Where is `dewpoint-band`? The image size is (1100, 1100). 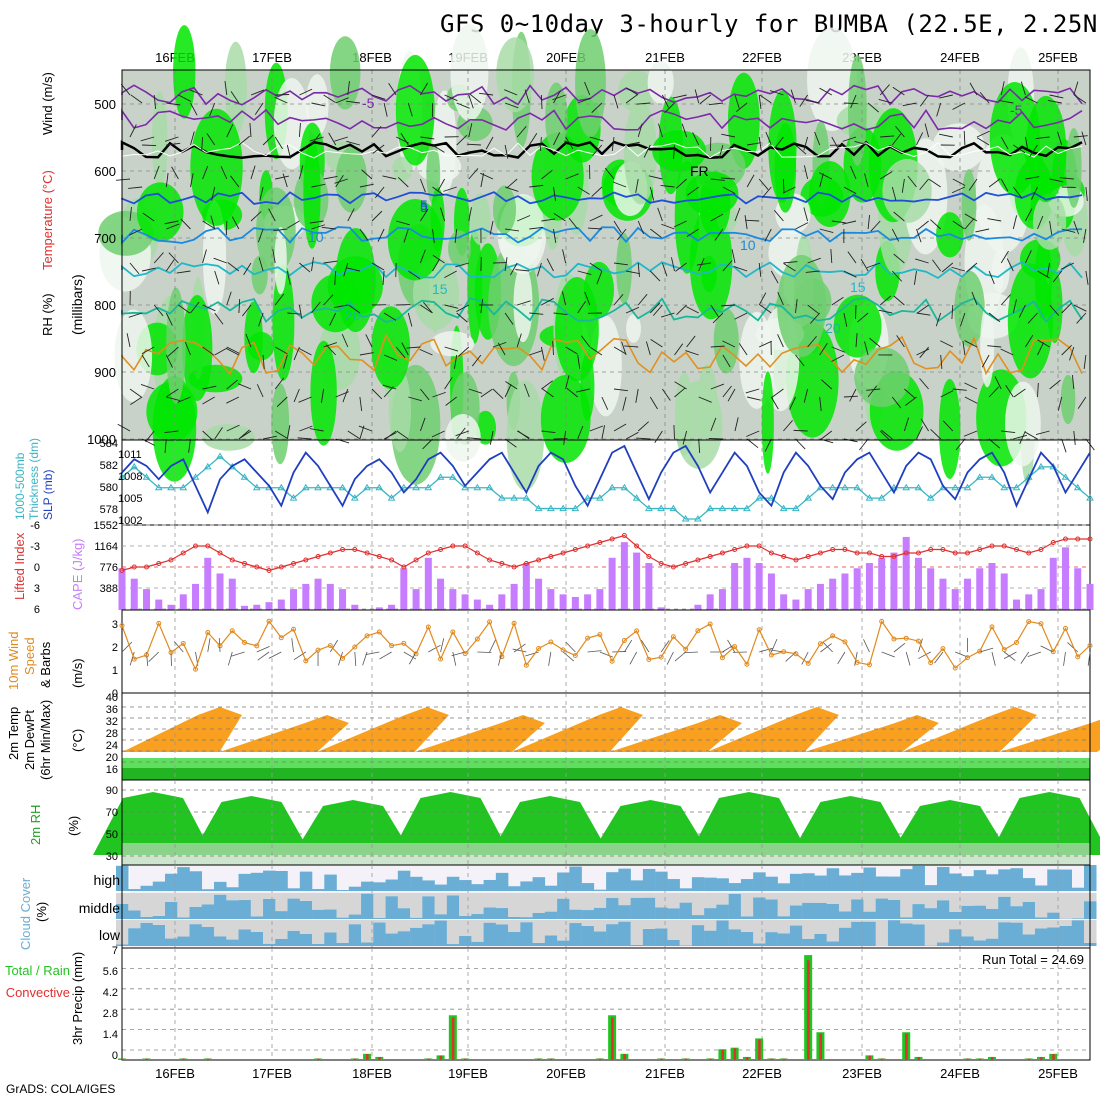 dewpoint-band is located at coordinates (606, 774).